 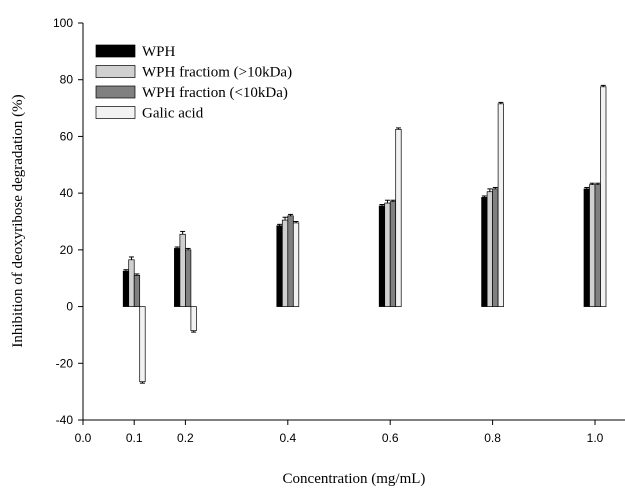 What do you see at coordinates (68, 221) in the screenshot?
I see `y-ticks: -40 -20 0 20 40 60 80 100` at bounding box center [68, 221].